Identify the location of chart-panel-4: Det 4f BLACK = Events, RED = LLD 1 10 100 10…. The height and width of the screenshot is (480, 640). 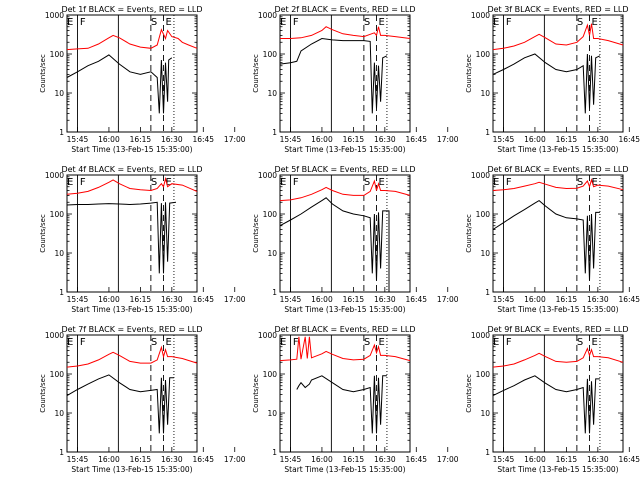
(142, 239).